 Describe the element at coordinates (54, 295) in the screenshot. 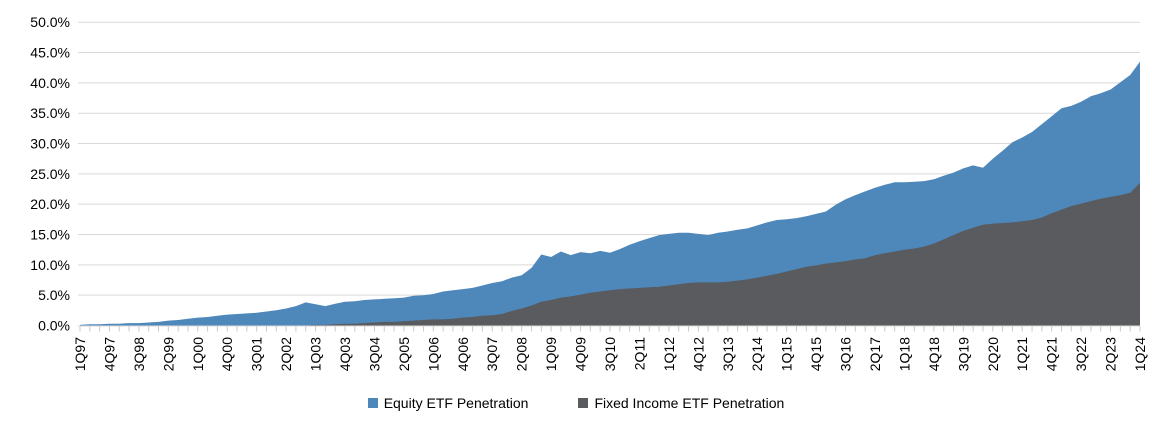

I see `y-tick-label: 5.0%` at that location.